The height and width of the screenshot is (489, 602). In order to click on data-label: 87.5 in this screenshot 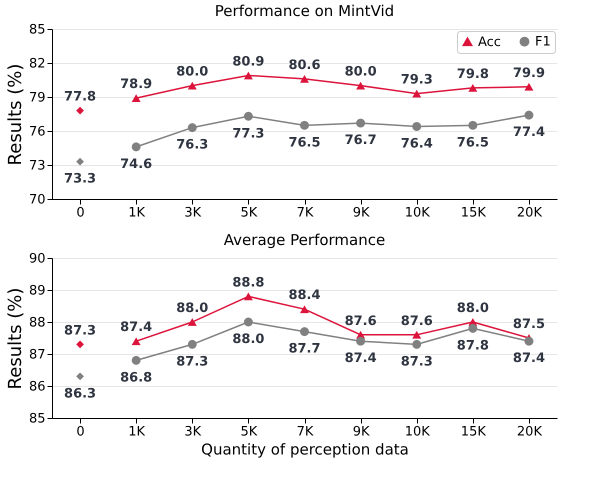, I will do `click(528, 324)`.